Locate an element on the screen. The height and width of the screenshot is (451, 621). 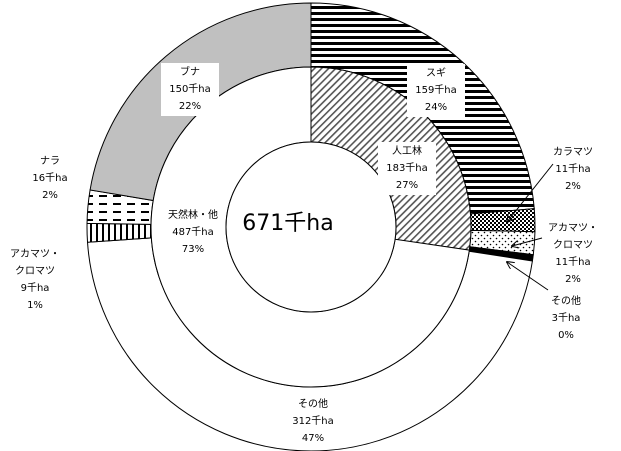
donut-hole is located at coordinates (311, 227).